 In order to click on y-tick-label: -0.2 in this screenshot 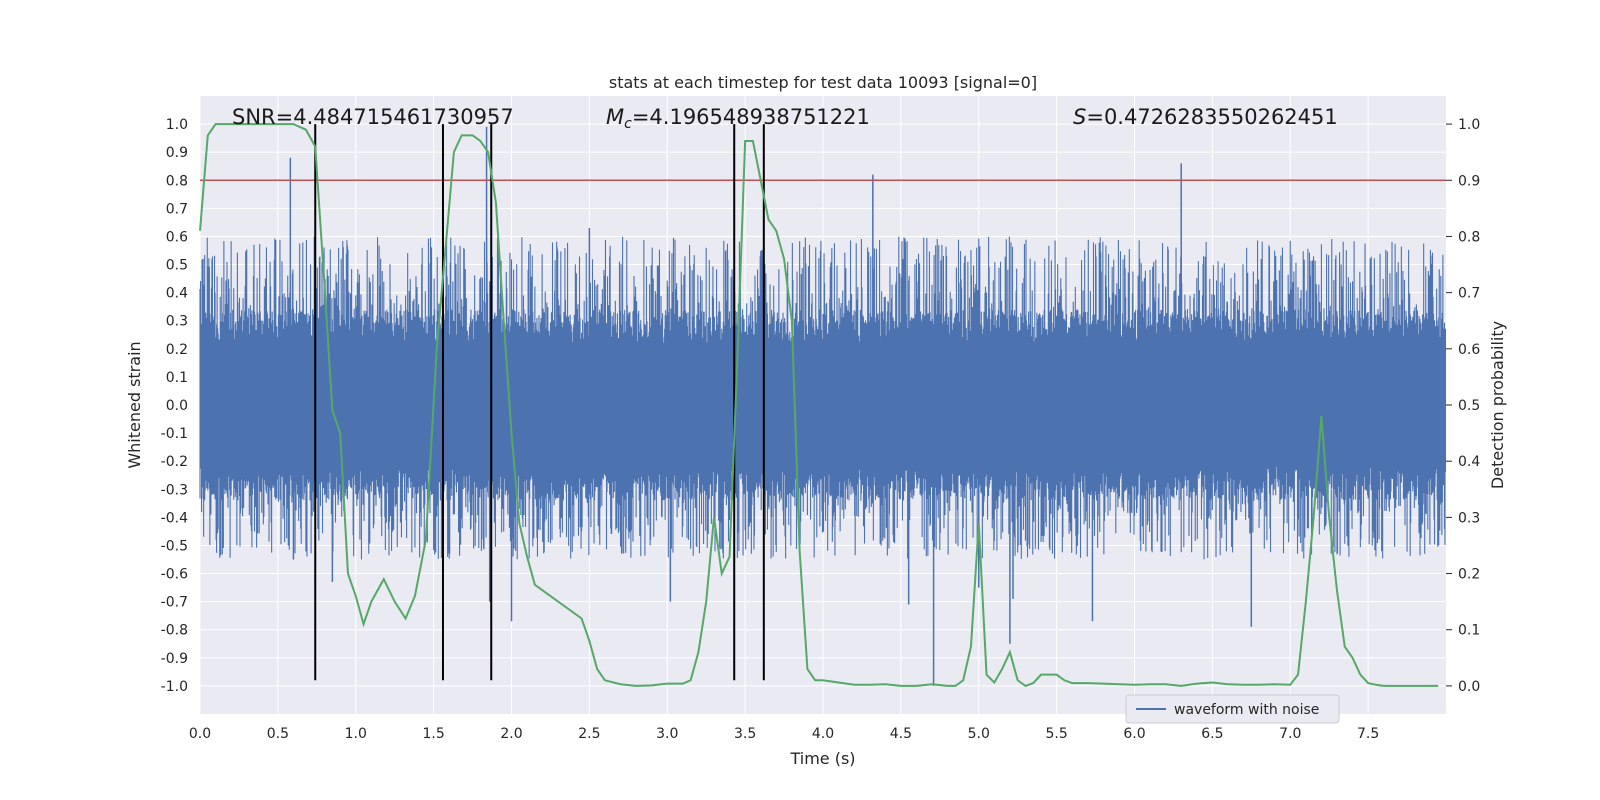, I will do `click(174, 462)`.